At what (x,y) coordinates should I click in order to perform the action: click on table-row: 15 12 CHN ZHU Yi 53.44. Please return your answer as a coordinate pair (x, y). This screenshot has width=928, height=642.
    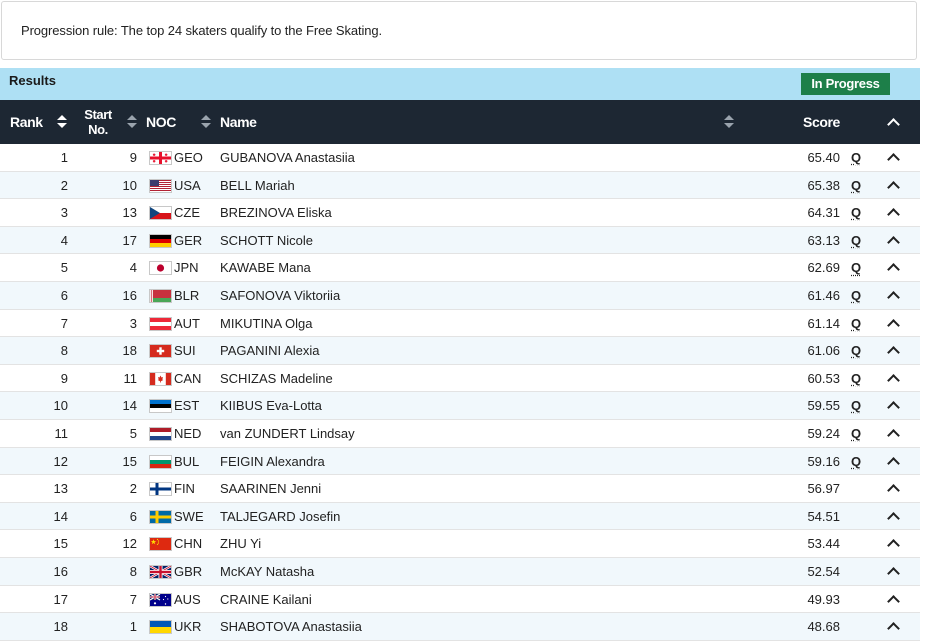
    Looking at the image, I should click on (460, 544).